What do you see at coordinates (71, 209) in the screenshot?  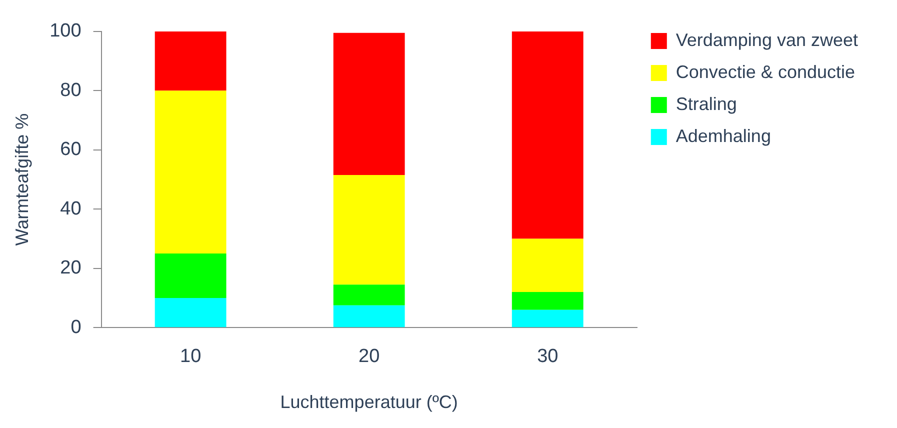 I see `y-tick-label: 40` at bounding box center [71, 209].